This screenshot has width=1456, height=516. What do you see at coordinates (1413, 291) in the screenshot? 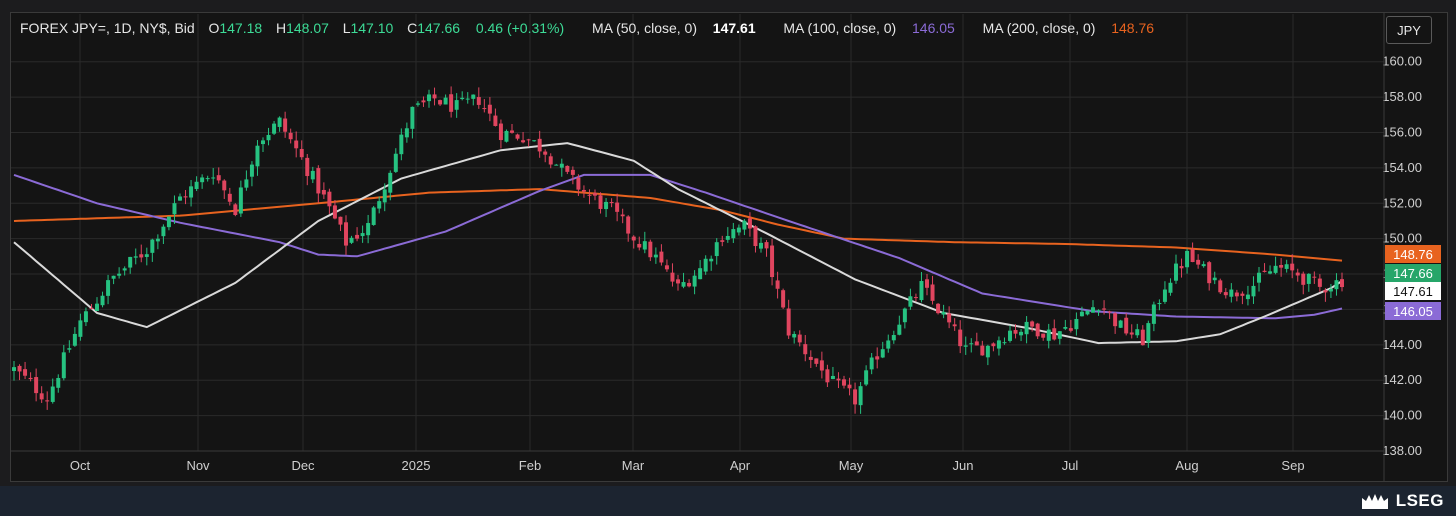
I see `price-badge-label: 147.61` at bounding box center [1413, 291].